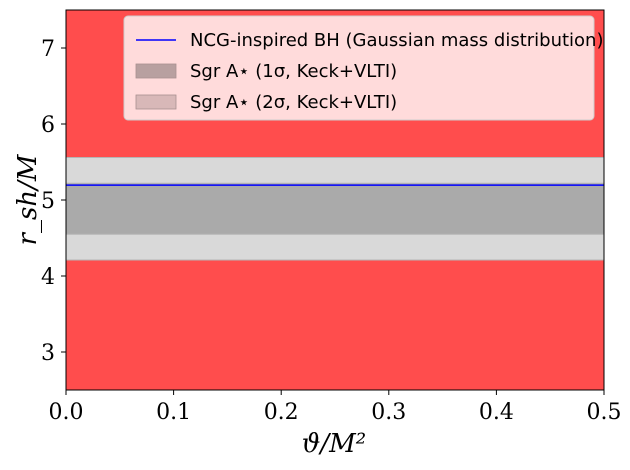  What do you see at coordinates (48, 125) in the screenshot?
I see `y-tick-label: 6` at bounding box center [48, 125].